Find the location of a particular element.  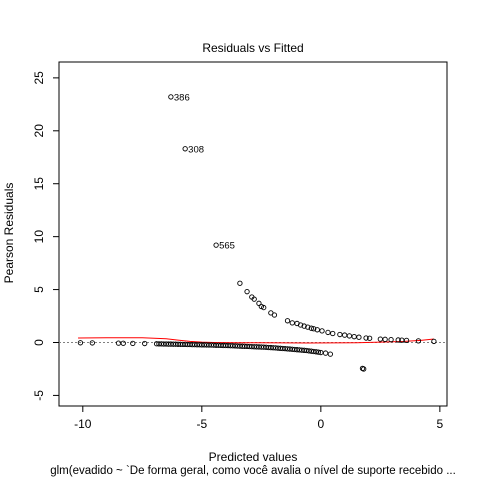

x-axis-label: Predicted values is located at coordinates (253, 457).